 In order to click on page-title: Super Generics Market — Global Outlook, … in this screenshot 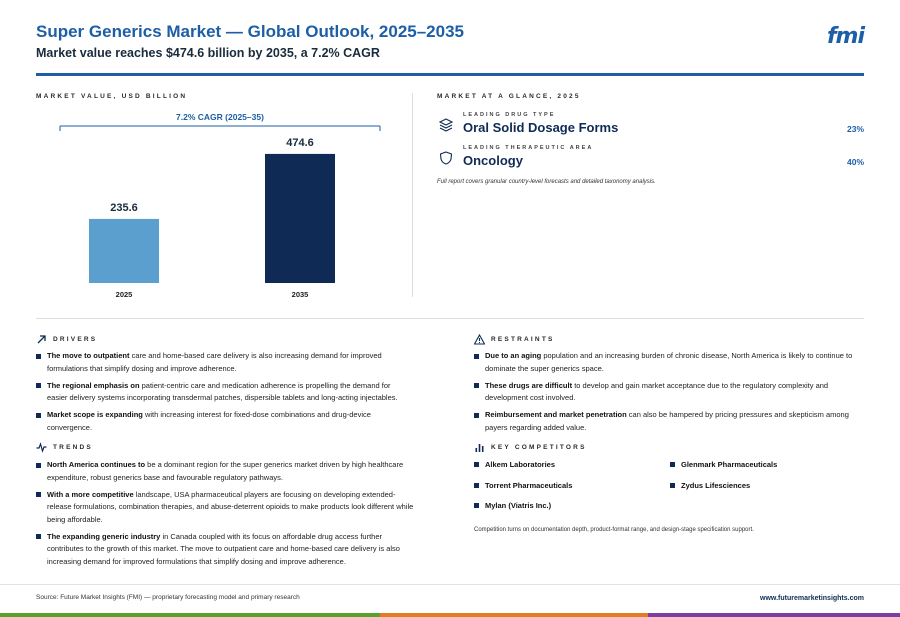, I will do `click(250, 31)`.